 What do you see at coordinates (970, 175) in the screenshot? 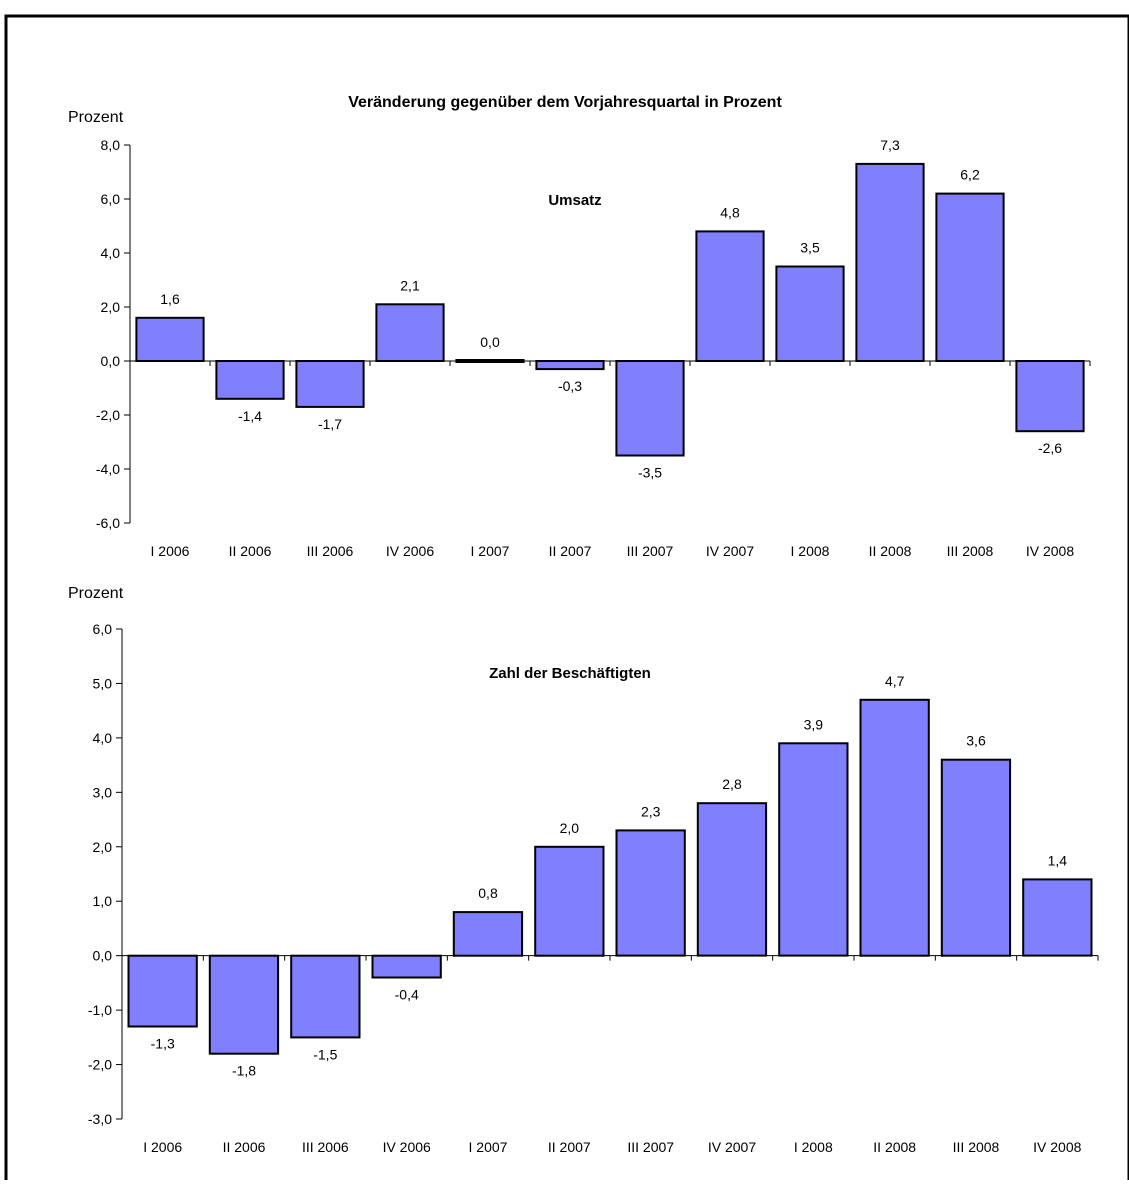
I see `data-label: 6,2` at bounding box center [970, 175].